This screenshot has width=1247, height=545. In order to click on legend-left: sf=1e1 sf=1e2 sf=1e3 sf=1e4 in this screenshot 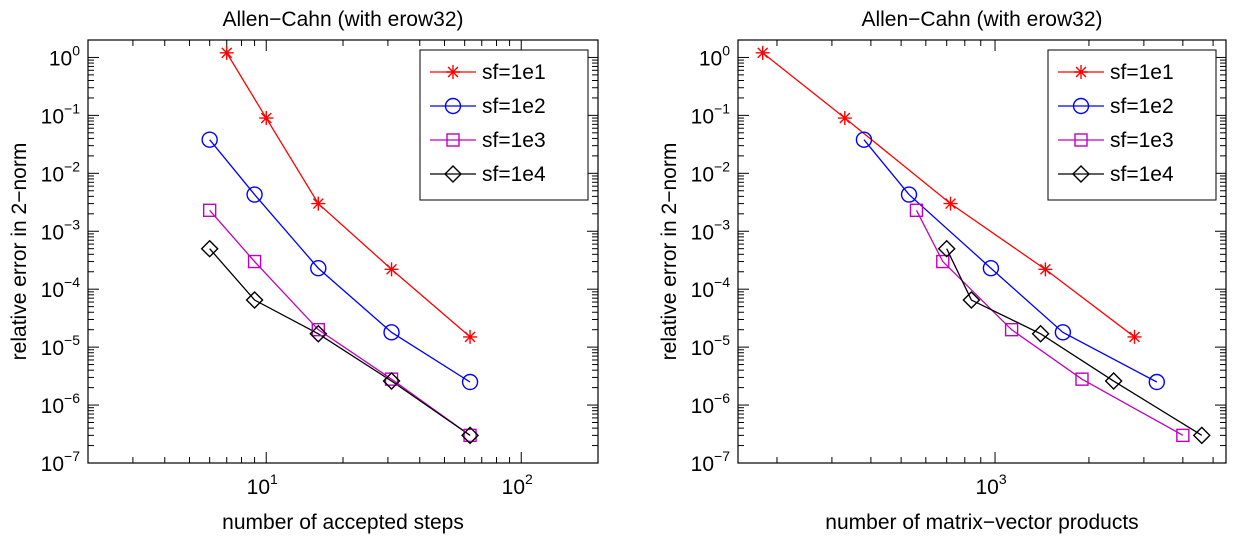, I will do `click(504, 125)`.